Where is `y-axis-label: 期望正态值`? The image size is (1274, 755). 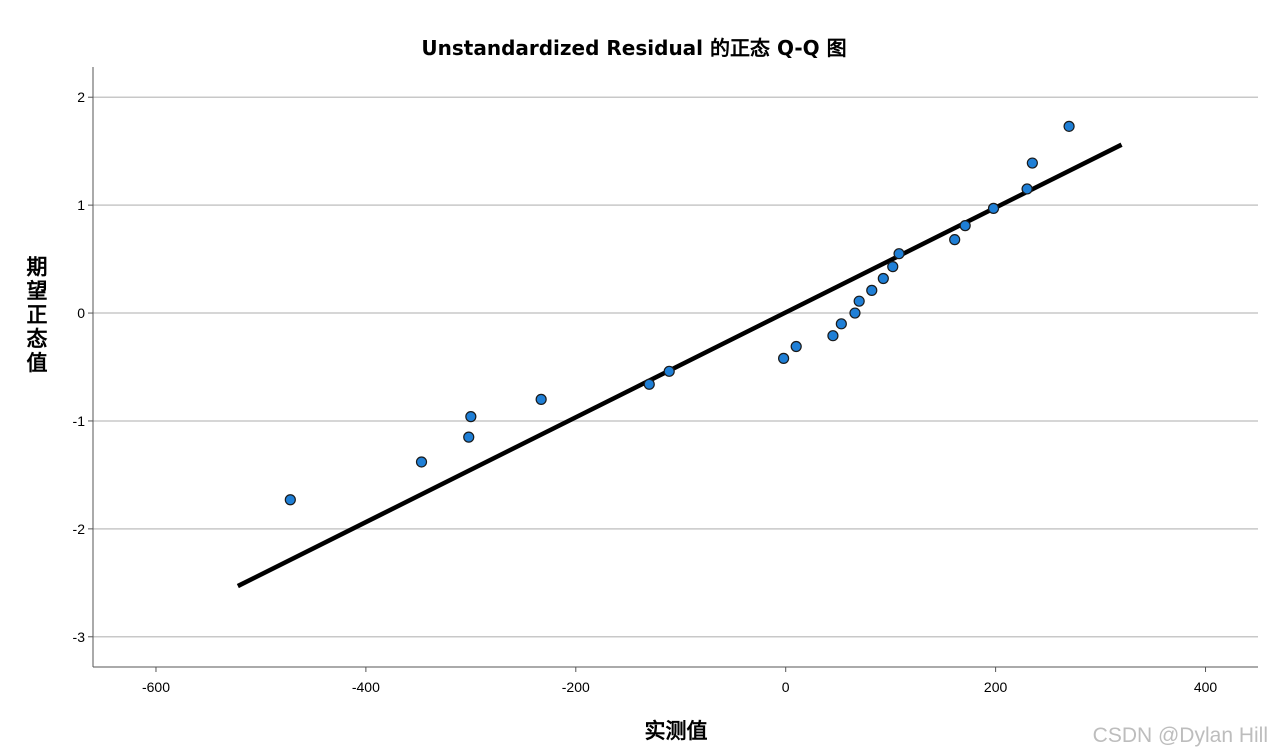
y-axis-label: 期望正态值 is located at coordinates (37, 315).